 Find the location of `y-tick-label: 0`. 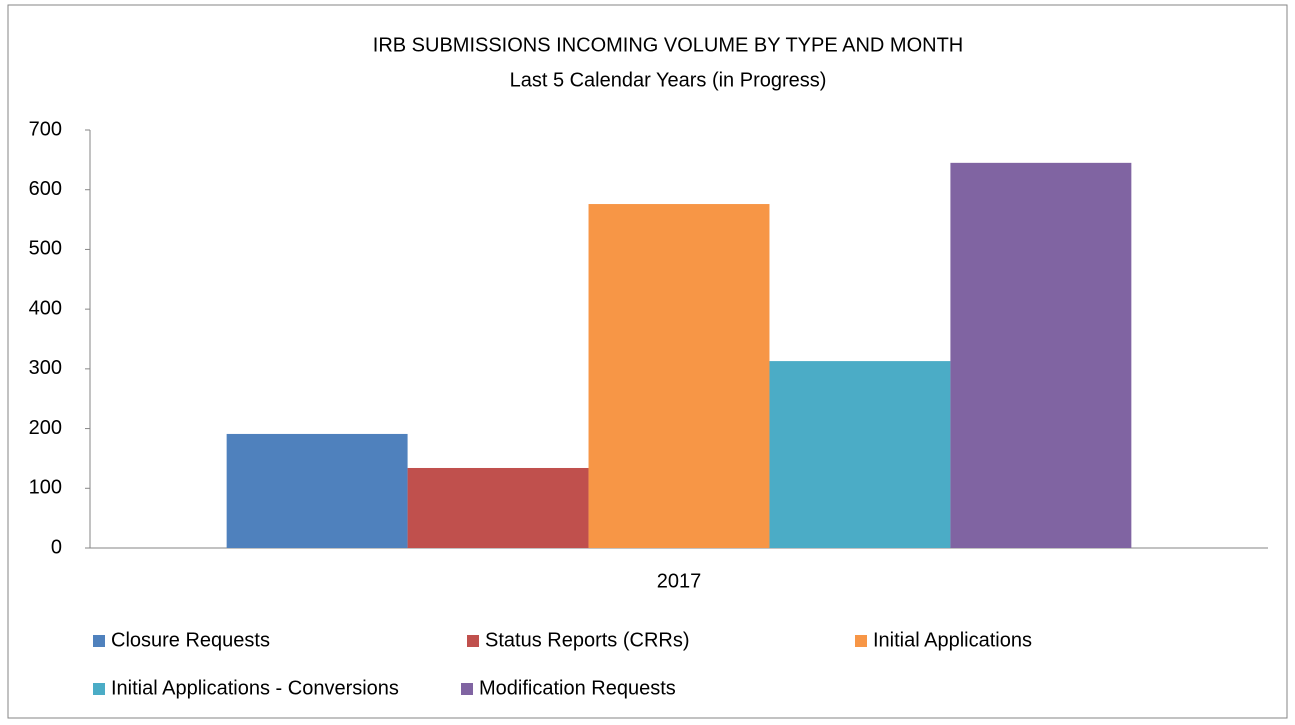

y-tick-label: 0 is located at coordinates (56, 547).